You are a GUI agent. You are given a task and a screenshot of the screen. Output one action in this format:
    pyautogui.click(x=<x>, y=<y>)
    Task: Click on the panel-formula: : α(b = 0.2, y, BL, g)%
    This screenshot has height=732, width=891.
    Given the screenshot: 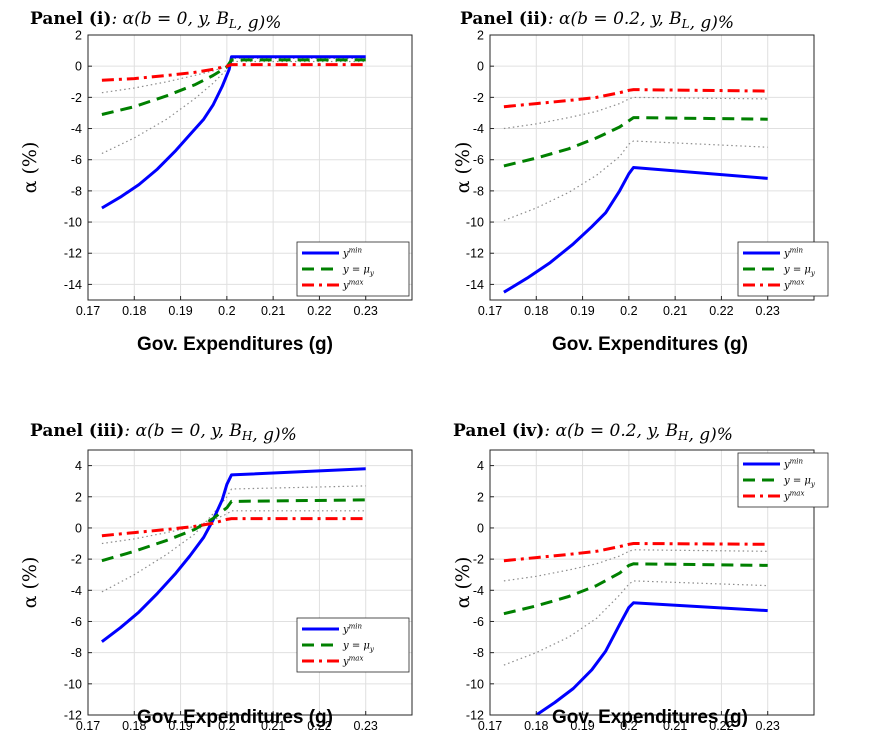 What is the action you would take?
    pyautogui.click(x=641, y=21)
    